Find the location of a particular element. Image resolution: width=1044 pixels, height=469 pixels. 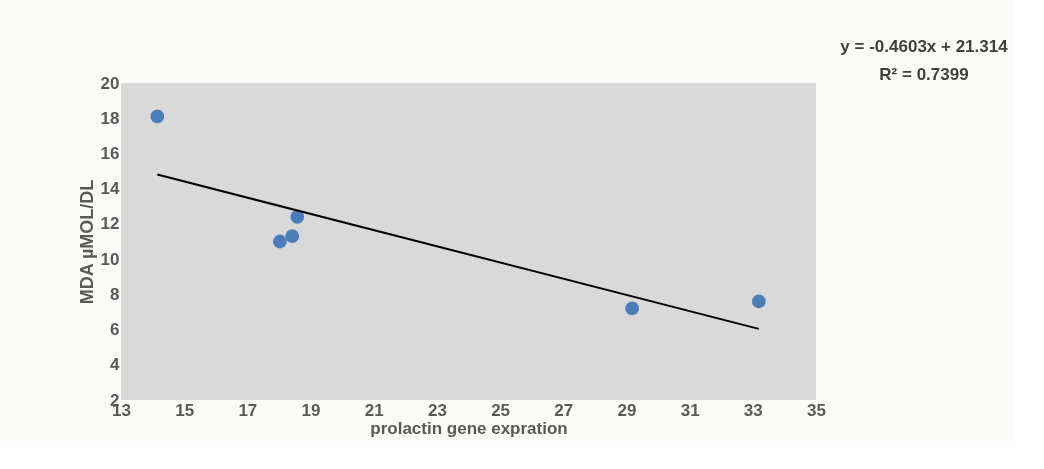

x-tick-label: 29 is located at coordinates (627, 410).